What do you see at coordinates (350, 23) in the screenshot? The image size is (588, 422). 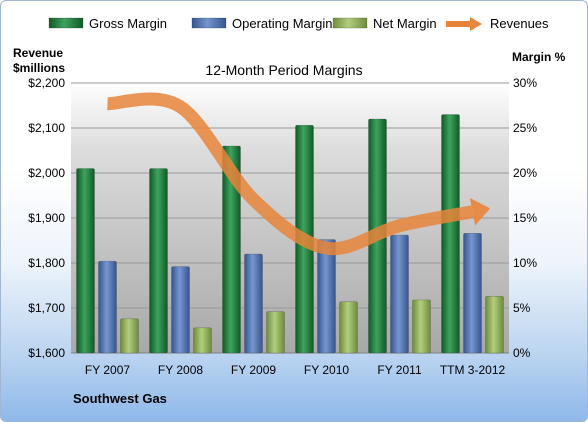 I see `legend-swatch-net-margin` at bounding box center [350, 23].